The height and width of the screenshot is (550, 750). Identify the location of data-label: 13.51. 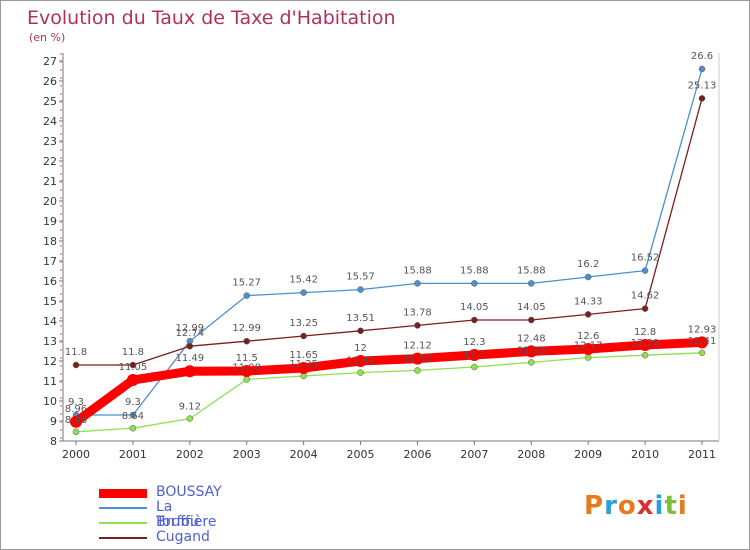
(360, 318).